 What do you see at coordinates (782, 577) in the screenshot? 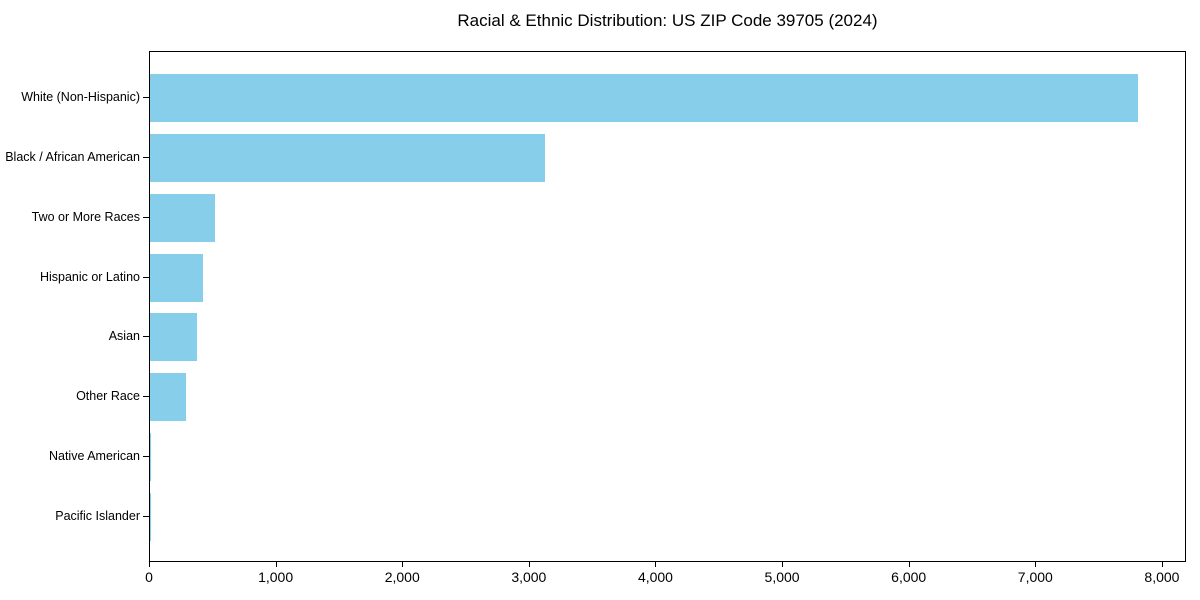
I see `x-tick-label: 5,000` at bounding box center [782, 577].